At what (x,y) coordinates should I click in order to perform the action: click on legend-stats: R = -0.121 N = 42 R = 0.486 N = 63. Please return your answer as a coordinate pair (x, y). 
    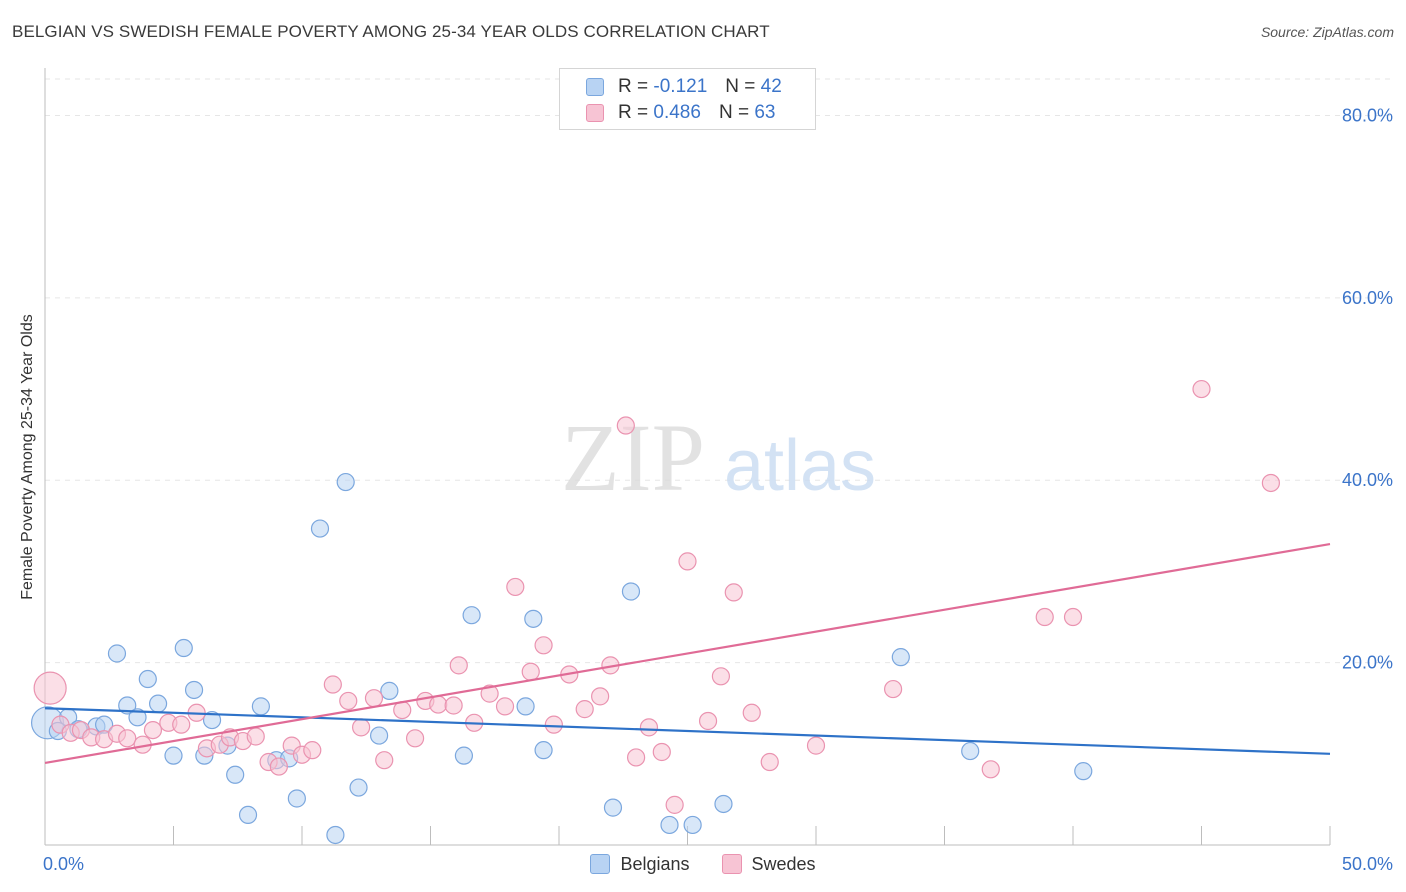
    Looking at the image, I should click on (687, 99).